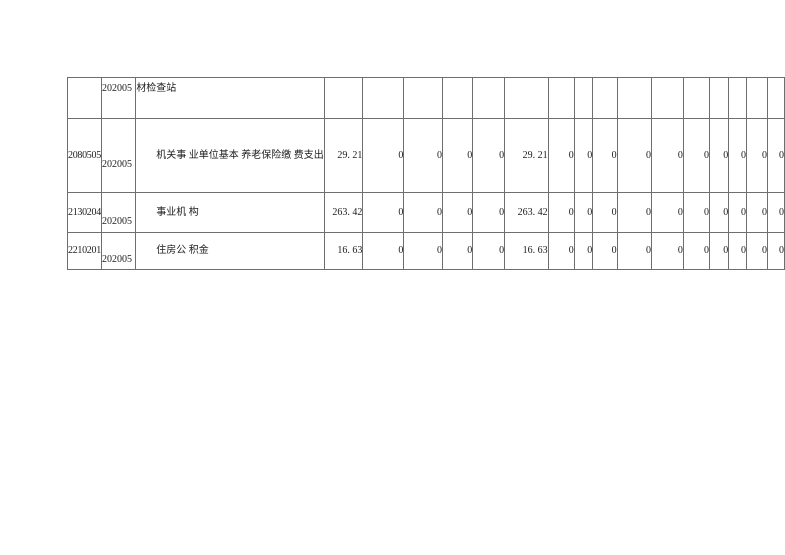 The width and height of the screenshot is (785, 555). What do you see at coordinates (230, 251) in the screenshot?
I see `name-cell: 住房公 积金` at bounding box center [230, 251].